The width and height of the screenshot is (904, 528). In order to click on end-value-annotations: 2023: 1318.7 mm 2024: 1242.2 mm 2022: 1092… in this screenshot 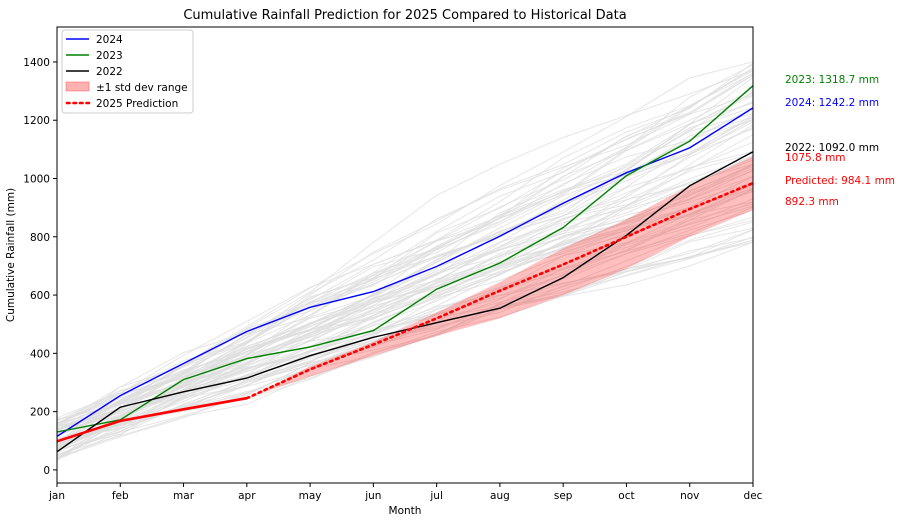, I will do `click(840, 141)`.